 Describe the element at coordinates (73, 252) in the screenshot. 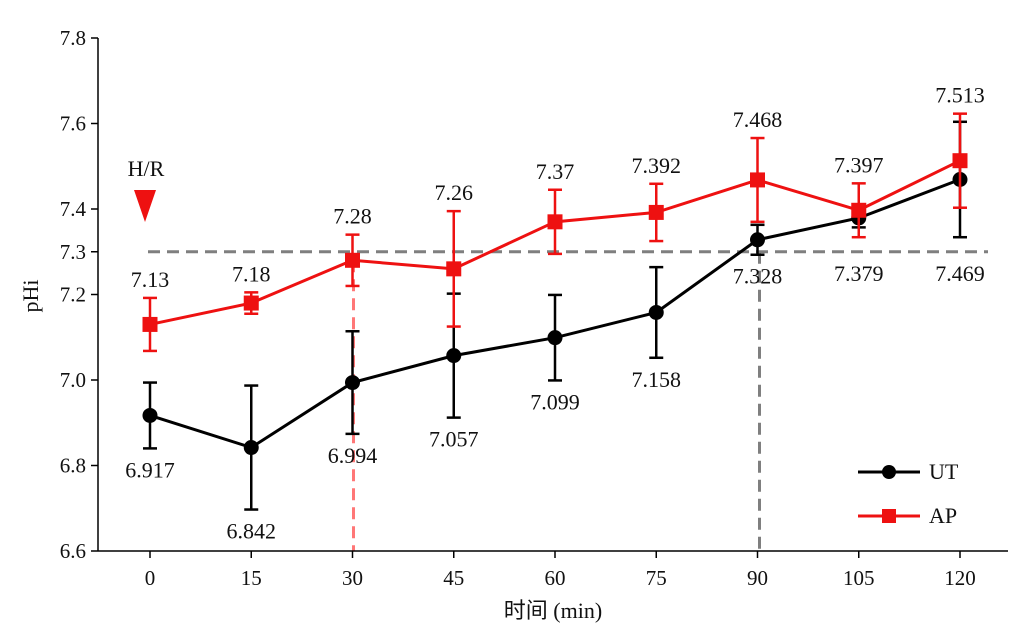

I see `y-tick-label: 7.3` at that location.